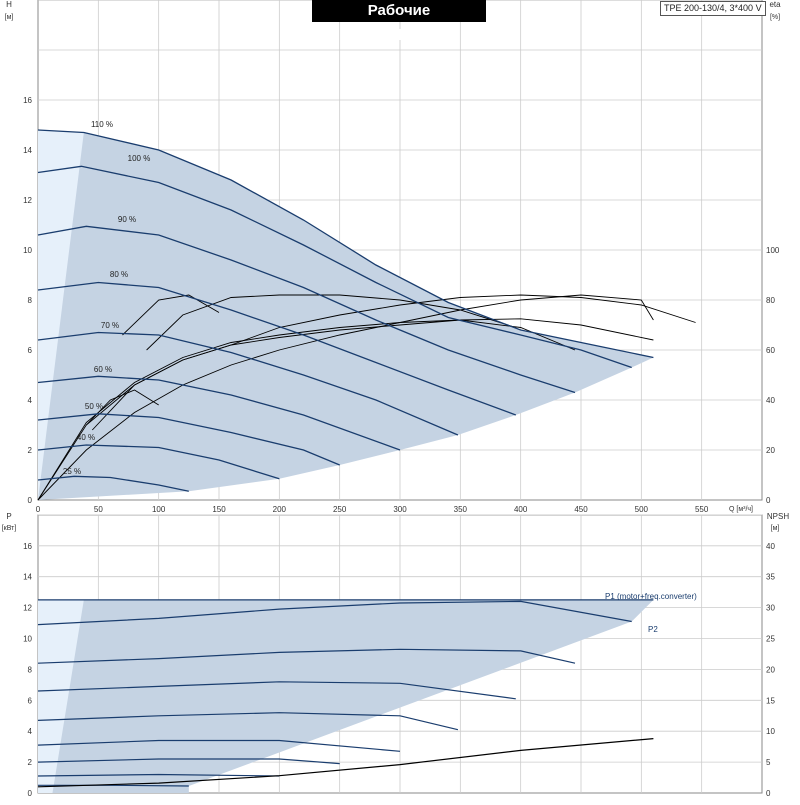  I want to click on npsh-tick-label: 15, so click(770, 700).